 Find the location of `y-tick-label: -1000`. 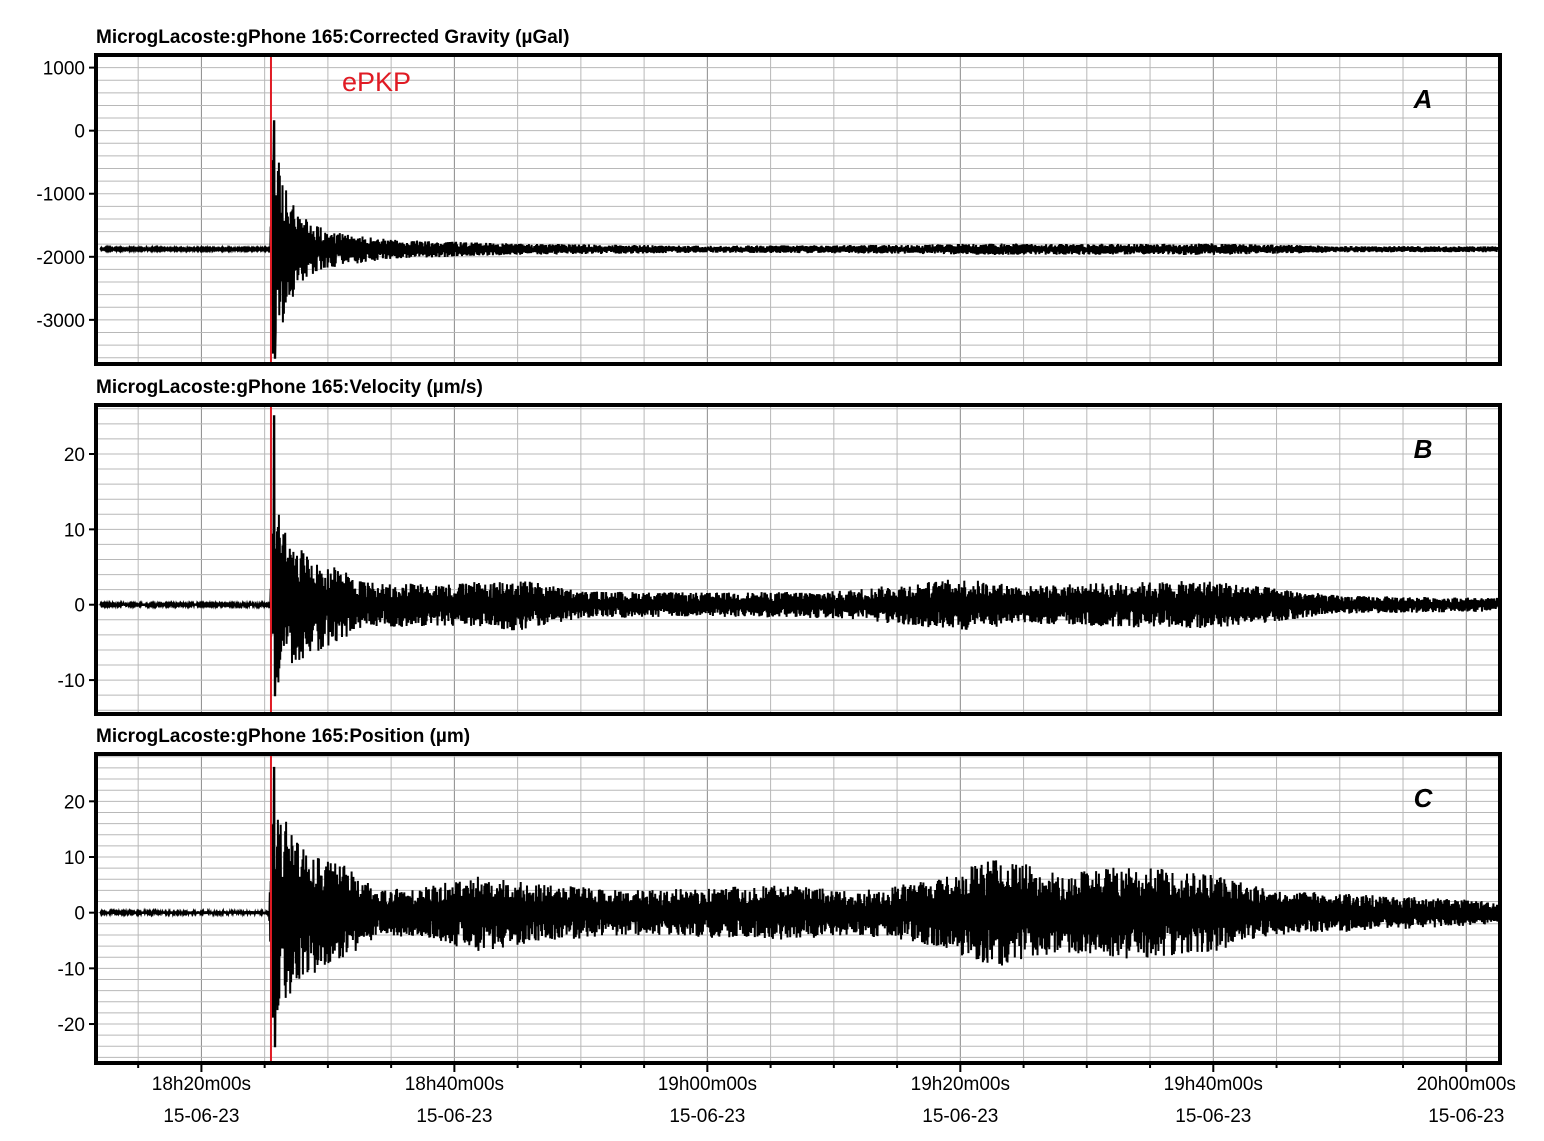

y-tick-label: -1000 is located at coordinates (60, 195).